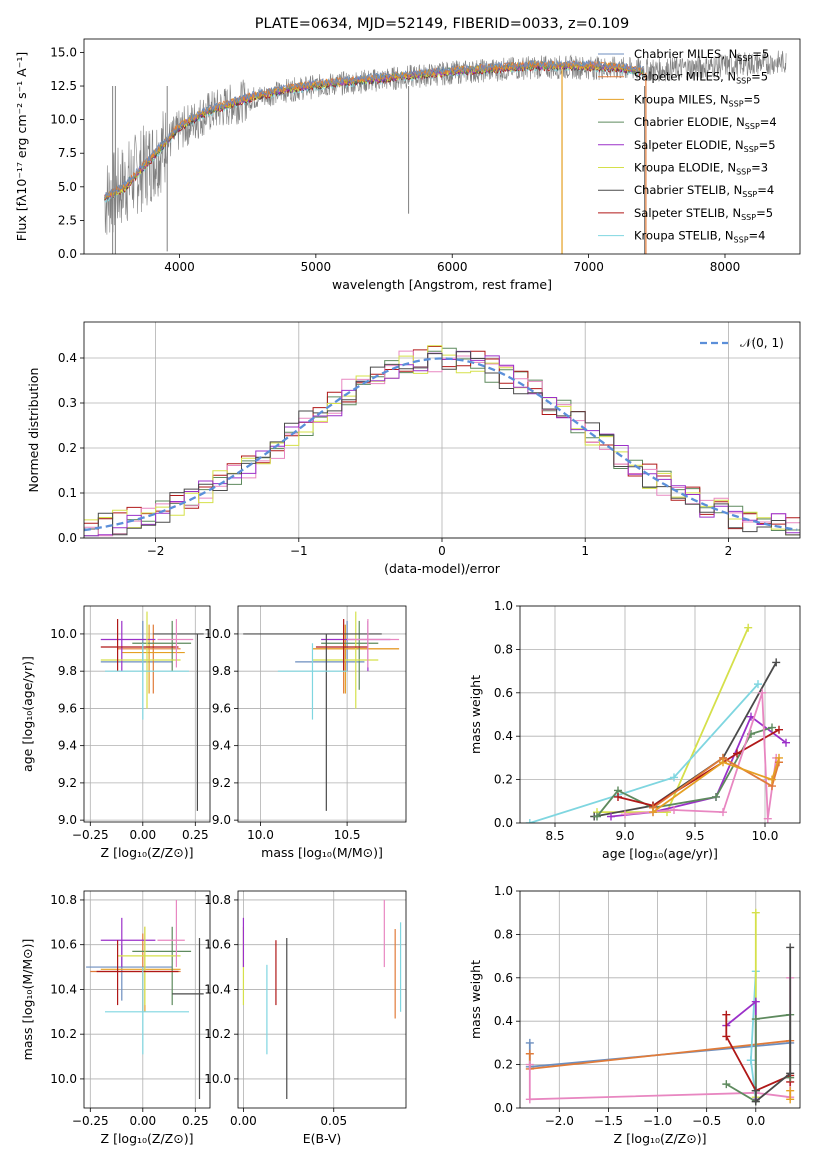 The width and height of the screenshot is (819, 1170). I want to click on y-tick-label: 2.5, so click(67, 220).